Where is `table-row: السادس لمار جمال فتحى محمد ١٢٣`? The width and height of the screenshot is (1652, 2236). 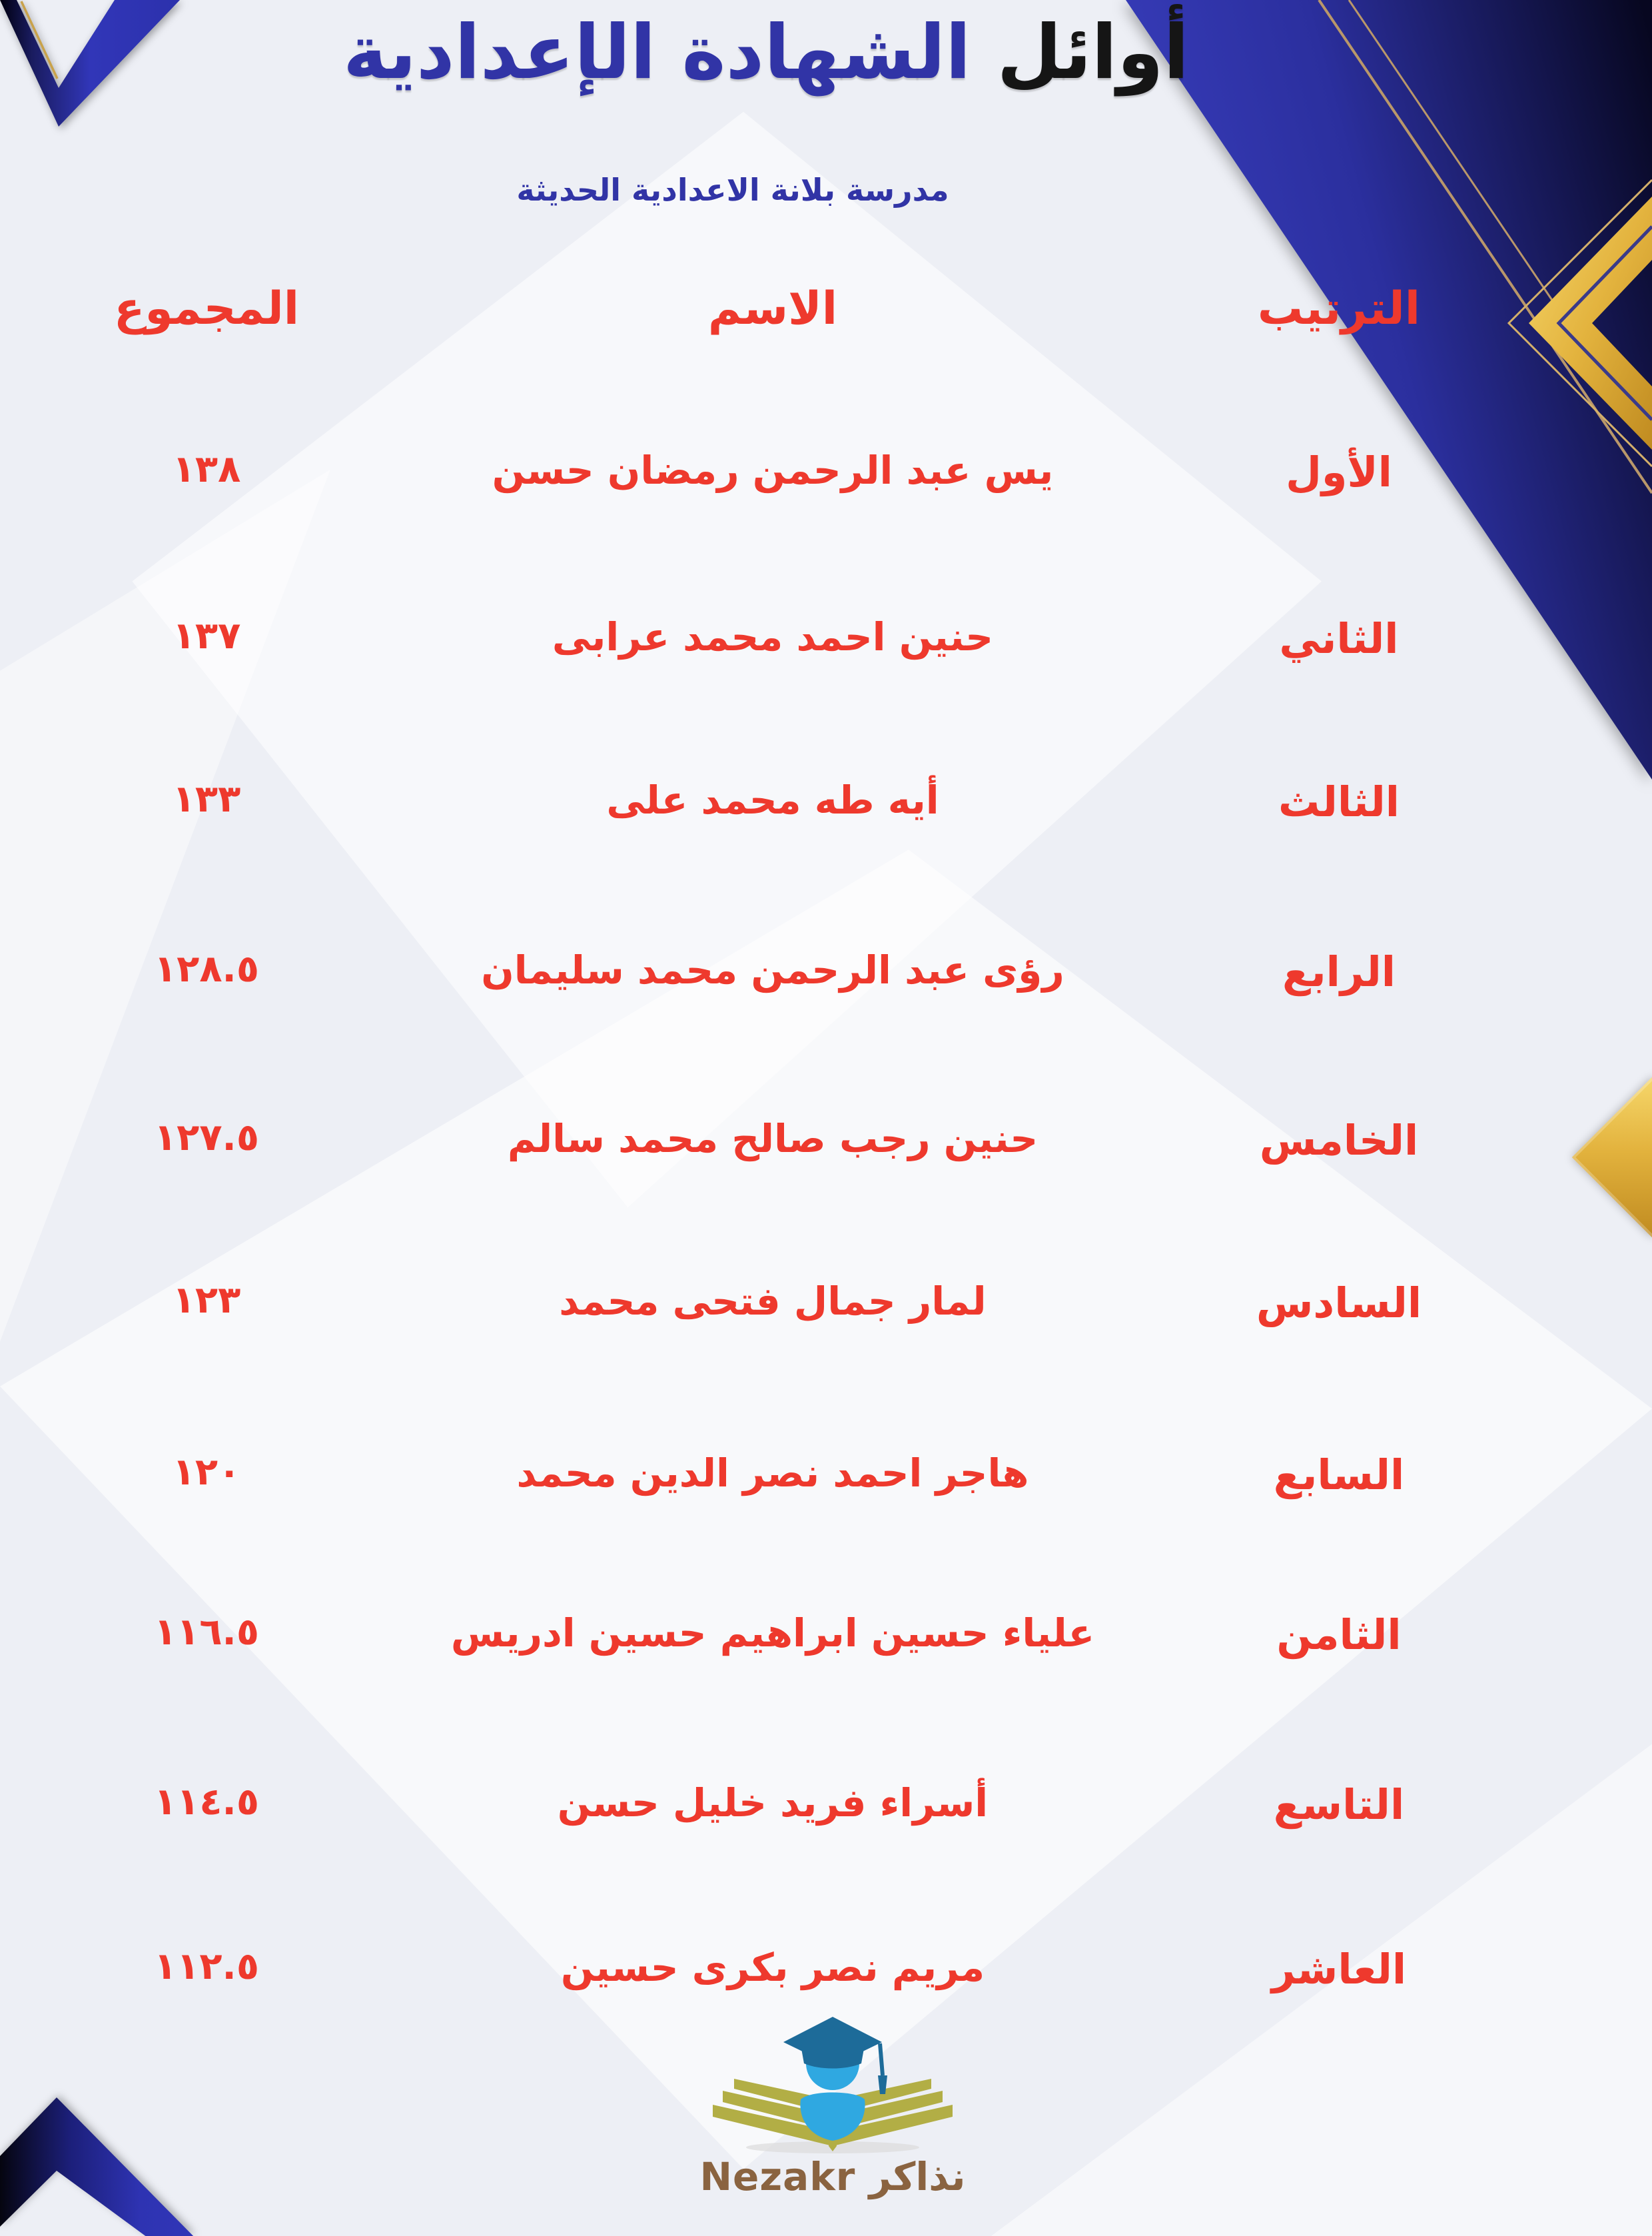
table-row: السادس لمار جمال فتحى محمد ١٢٣ is located at coordinates (826, 1312).